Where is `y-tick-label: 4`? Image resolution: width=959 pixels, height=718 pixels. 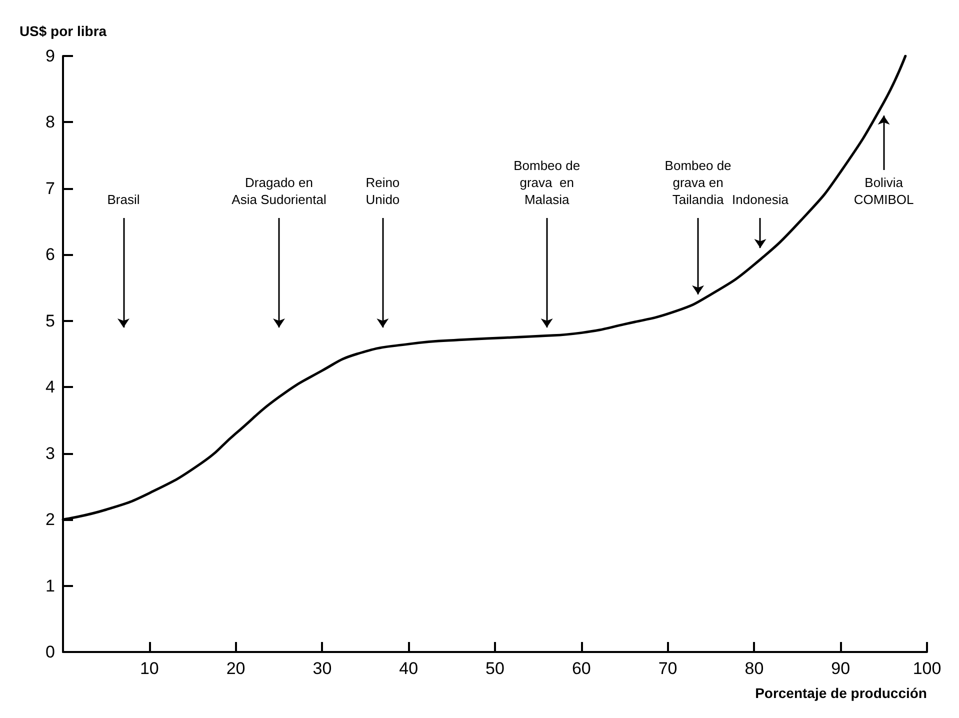 y-tick-label: 4 is located at coordinates (50, 387).